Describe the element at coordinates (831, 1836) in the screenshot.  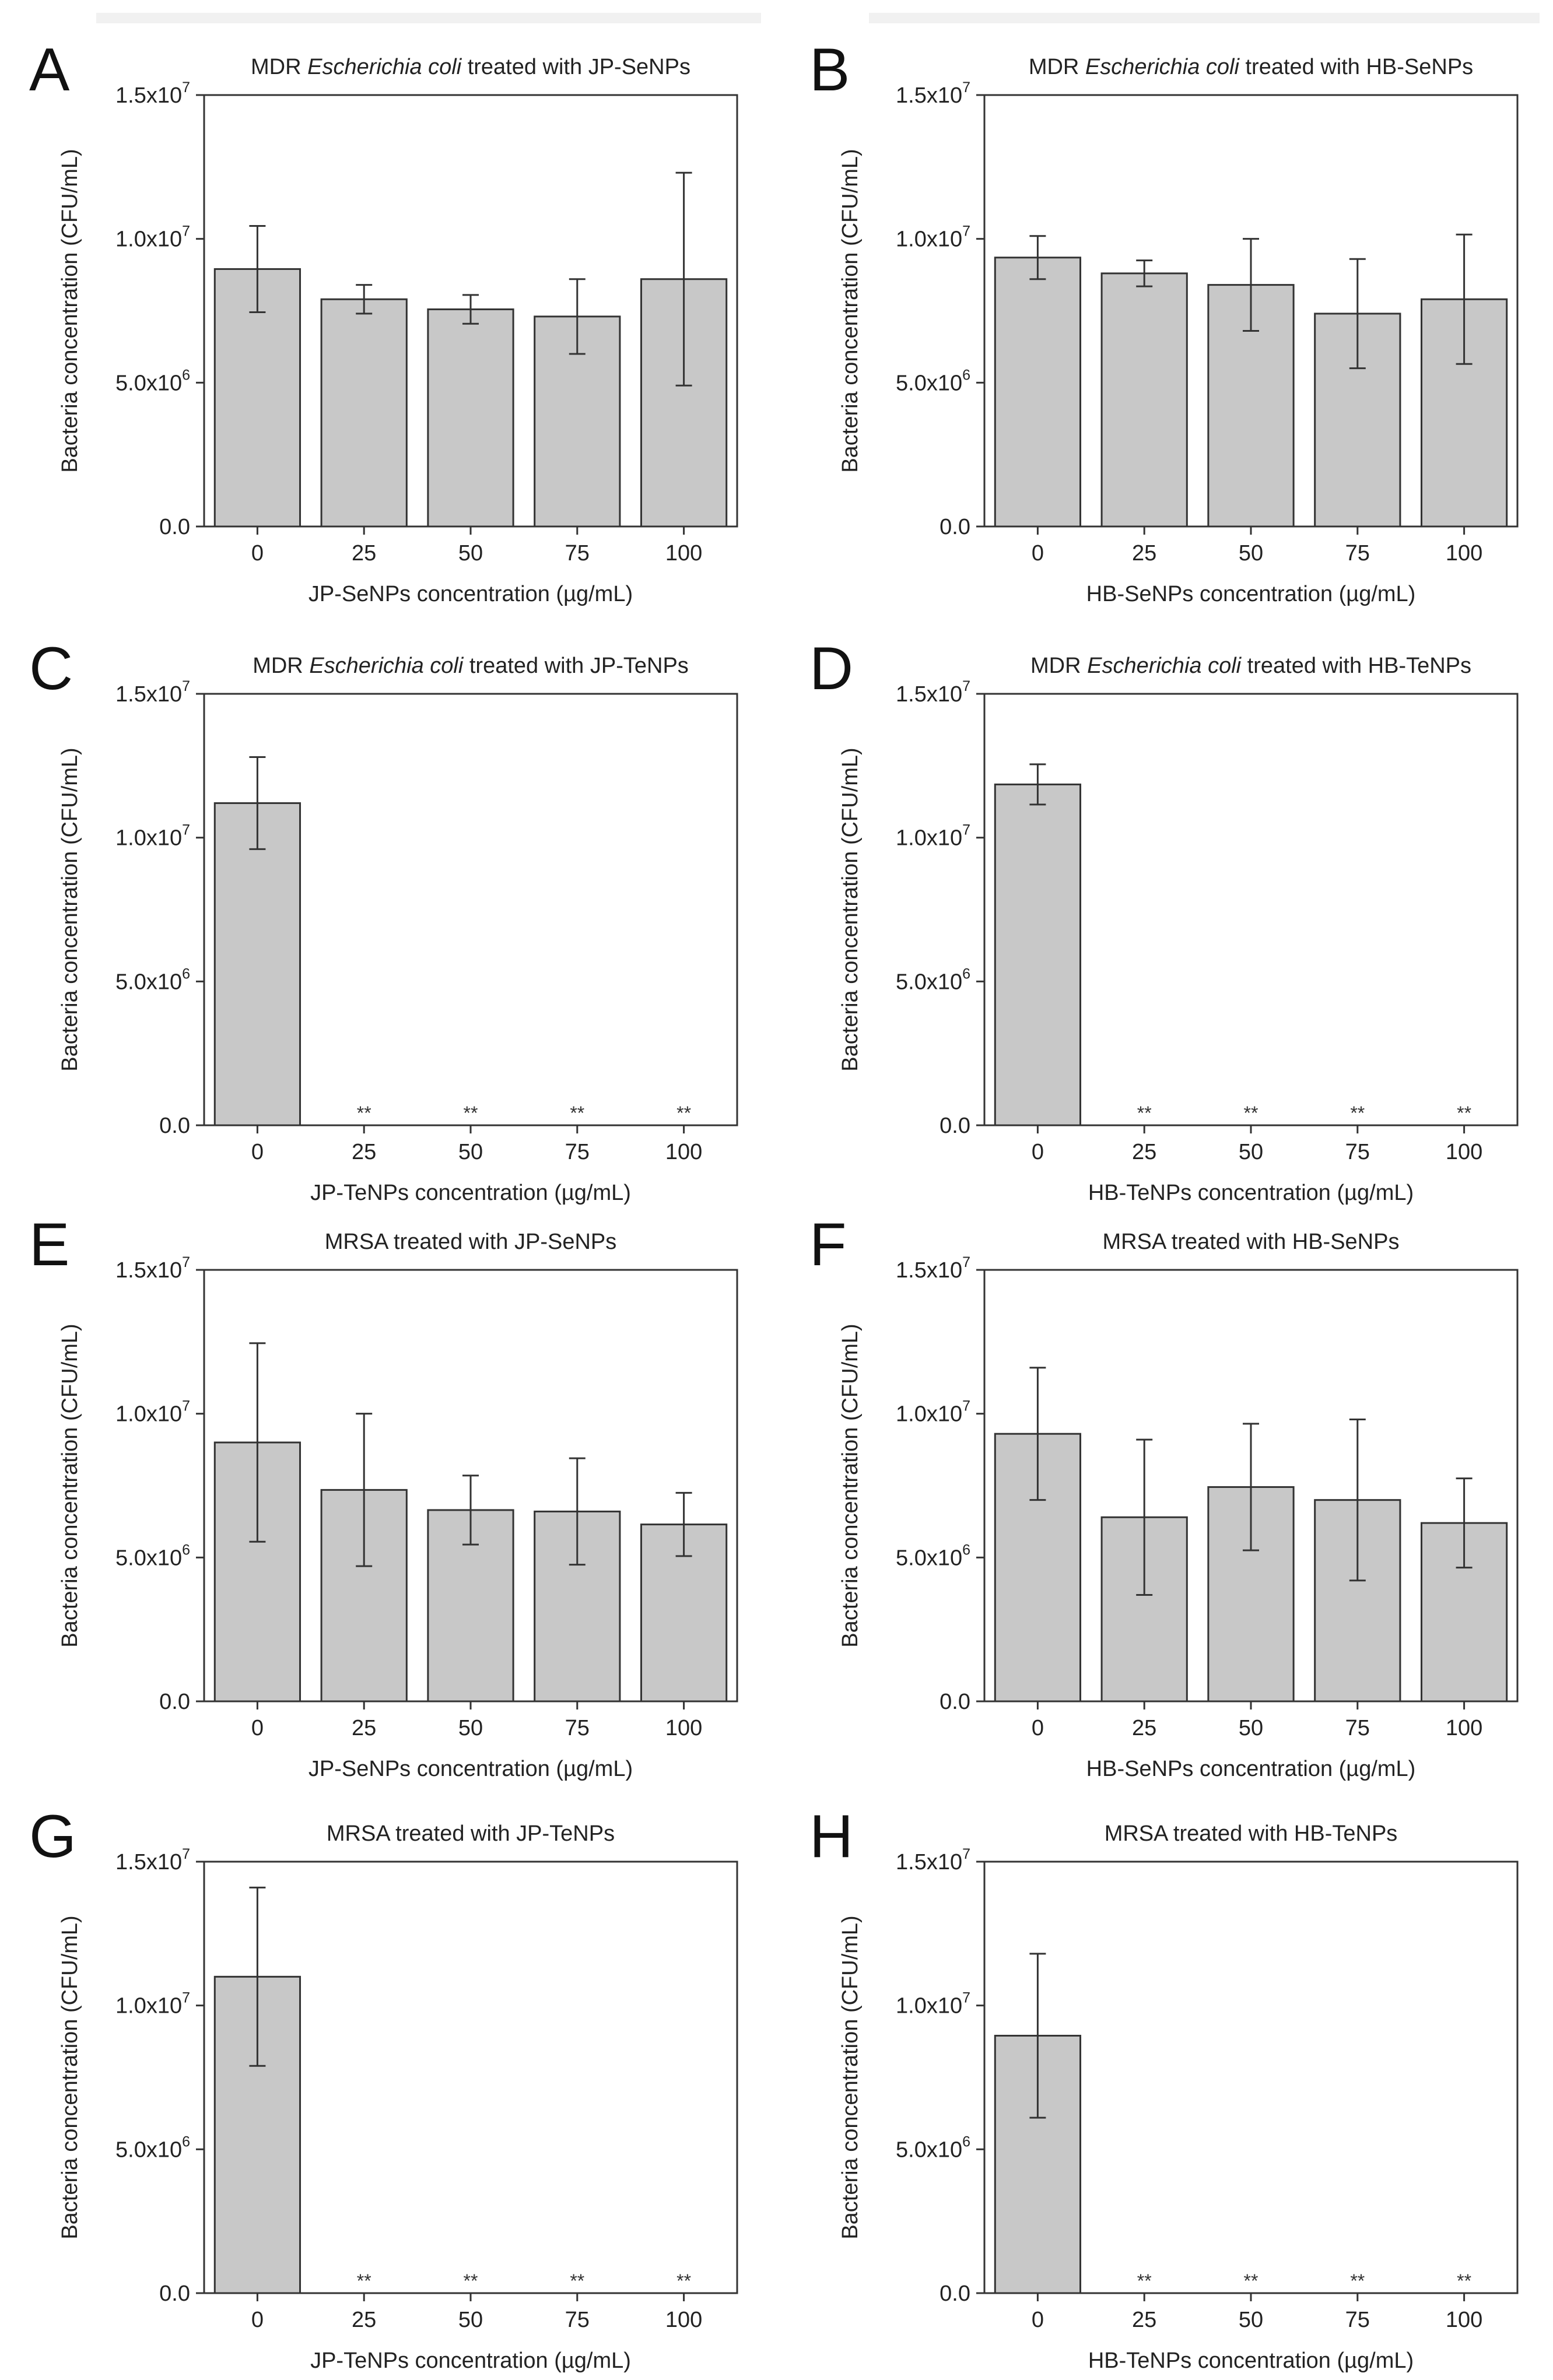
I see `panel-letter: H` at that location.